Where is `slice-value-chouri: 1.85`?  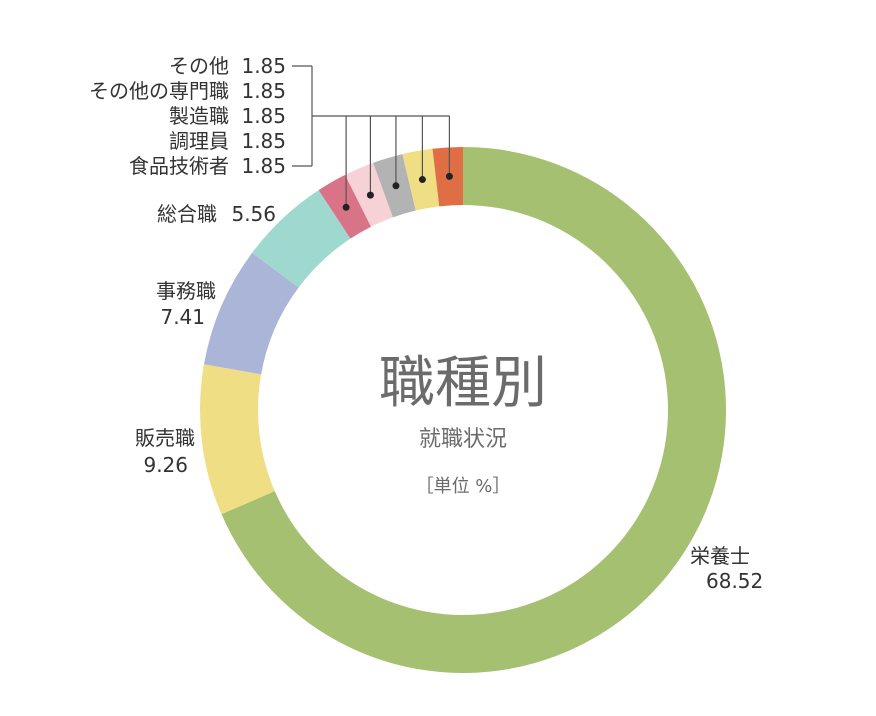
slice-value-chouri: 1.85 is located at coordinates (263, 141).